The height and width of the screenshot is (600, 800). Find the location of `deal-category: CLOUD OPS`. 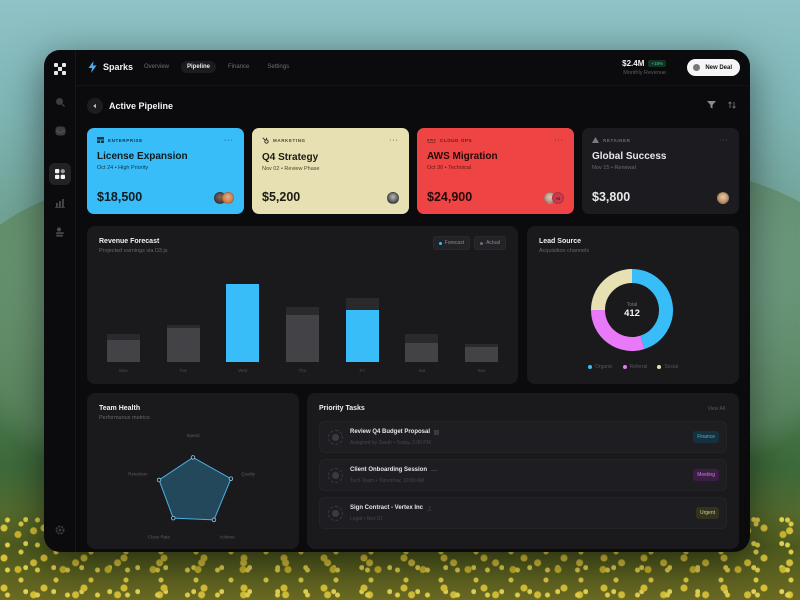

deal-category: CLOUD OPS is located at coordinates (456, 140).